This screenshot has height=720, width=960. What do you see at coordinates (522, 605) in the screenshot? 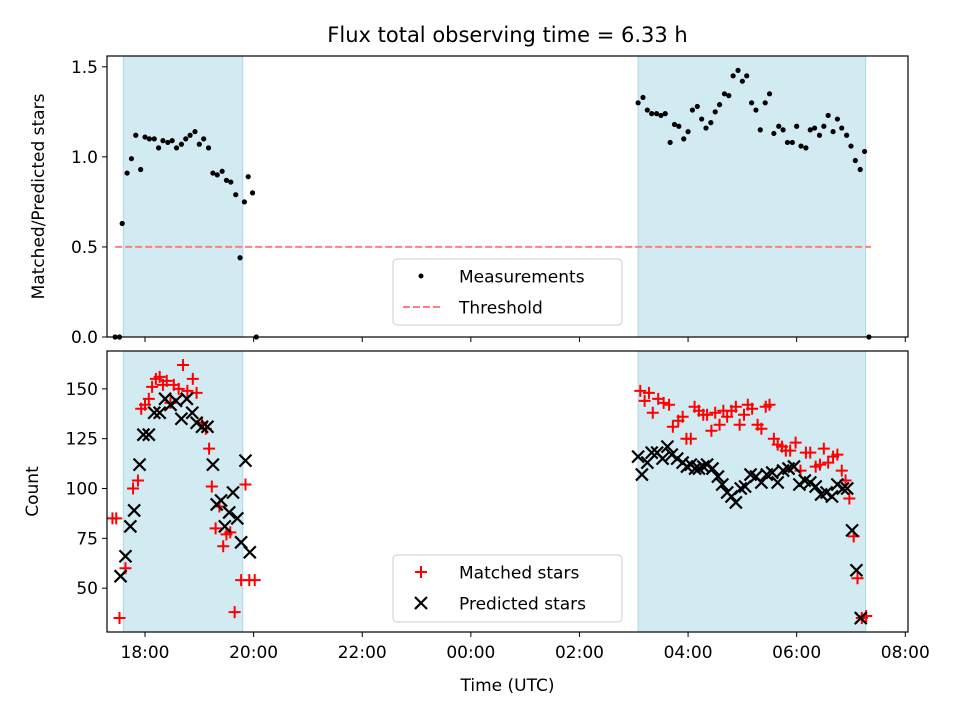
I see `legend-label-predicted: Predicted stars` at bounding box center [522, 605].